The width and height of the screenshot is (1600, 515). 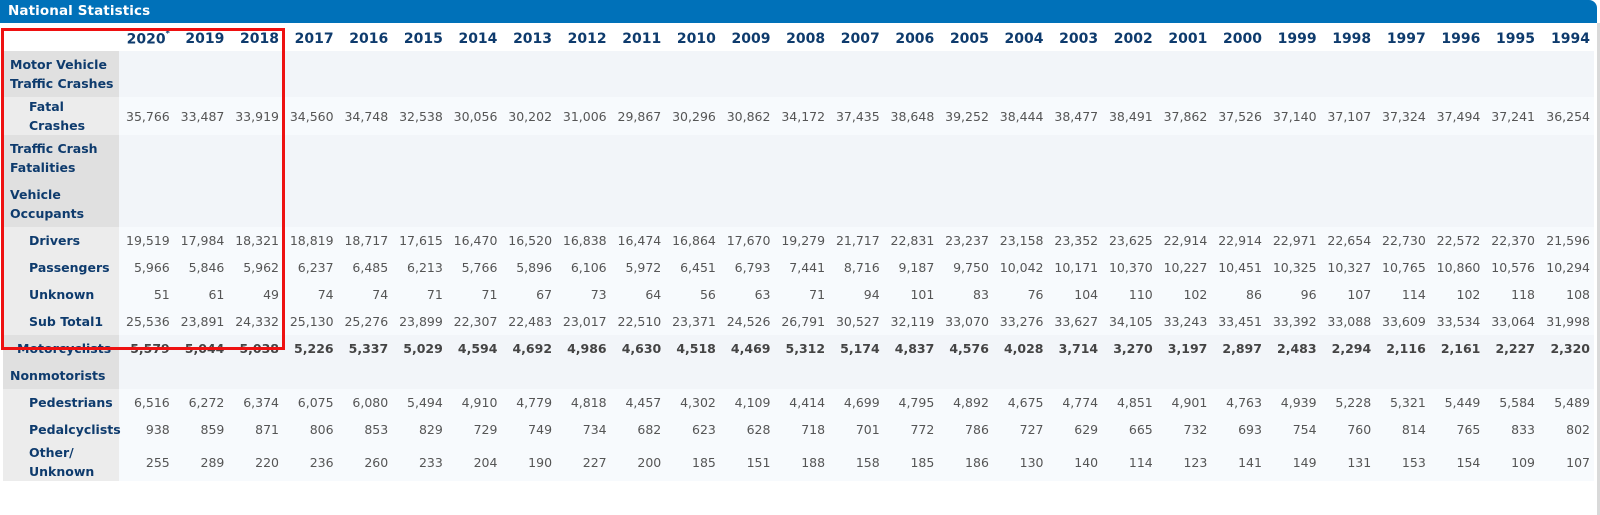 What do you see at coordinates (255, 321) in the screenshot?
I see `cell-2018: 24,332` at bounding box center [255, 321].